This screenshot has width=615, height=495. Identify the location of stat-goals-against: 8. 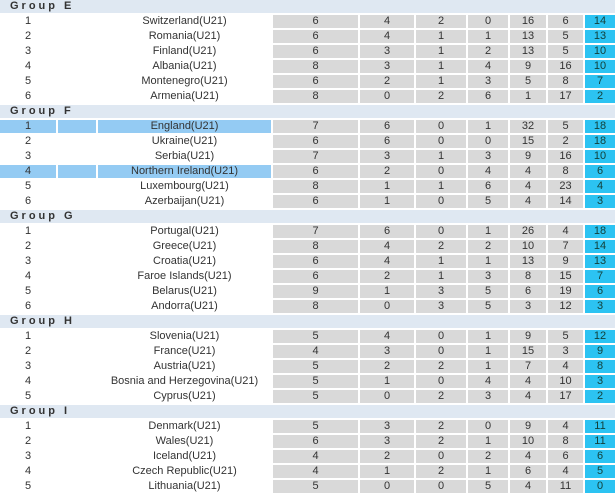
(565, 171).